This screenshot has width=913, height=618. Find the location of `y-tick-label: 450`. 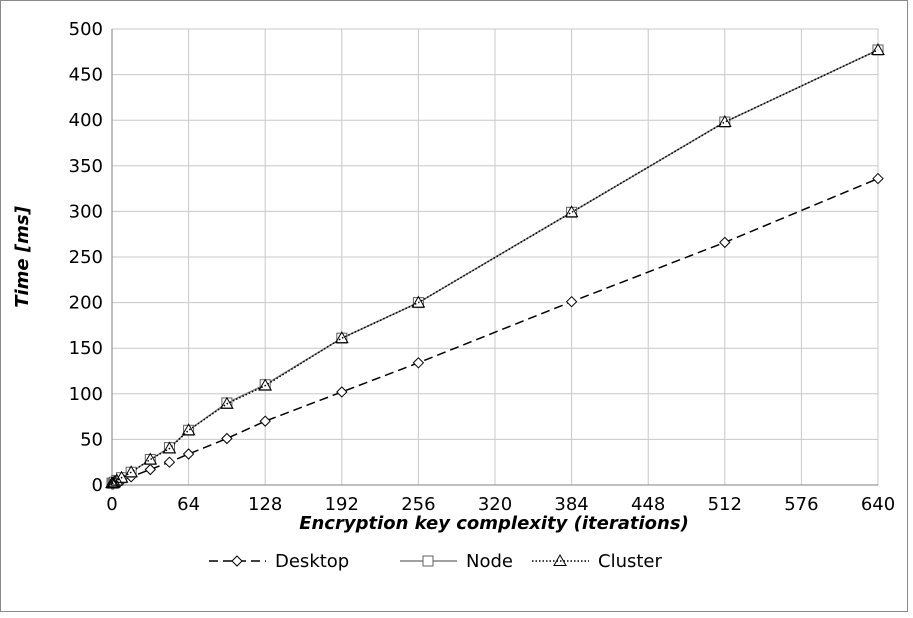

y-tick-label: 450 is located at coordinates (86, 75).